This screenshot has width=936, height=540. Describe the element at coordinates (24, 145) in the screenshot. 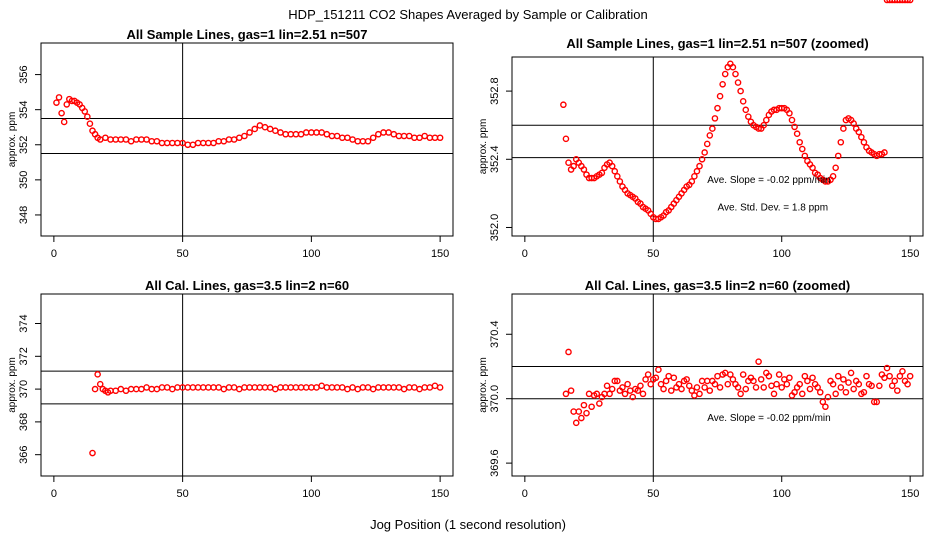

I see `y-tick-label: 352` at that location.